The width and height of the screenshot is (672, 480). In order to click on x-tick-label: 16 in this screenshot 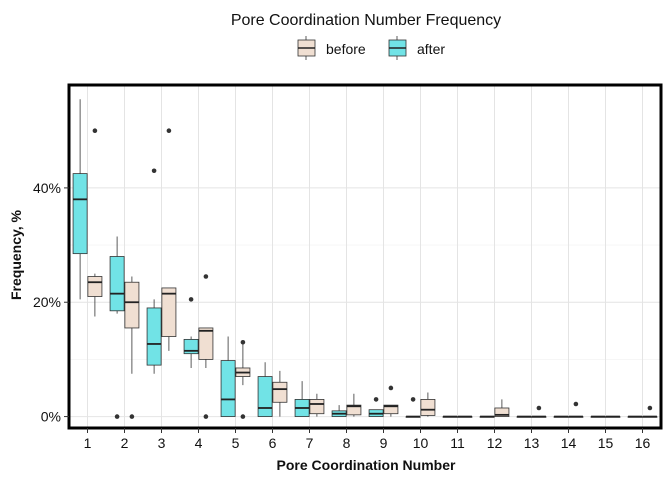, I will do `click(643, 443)`.